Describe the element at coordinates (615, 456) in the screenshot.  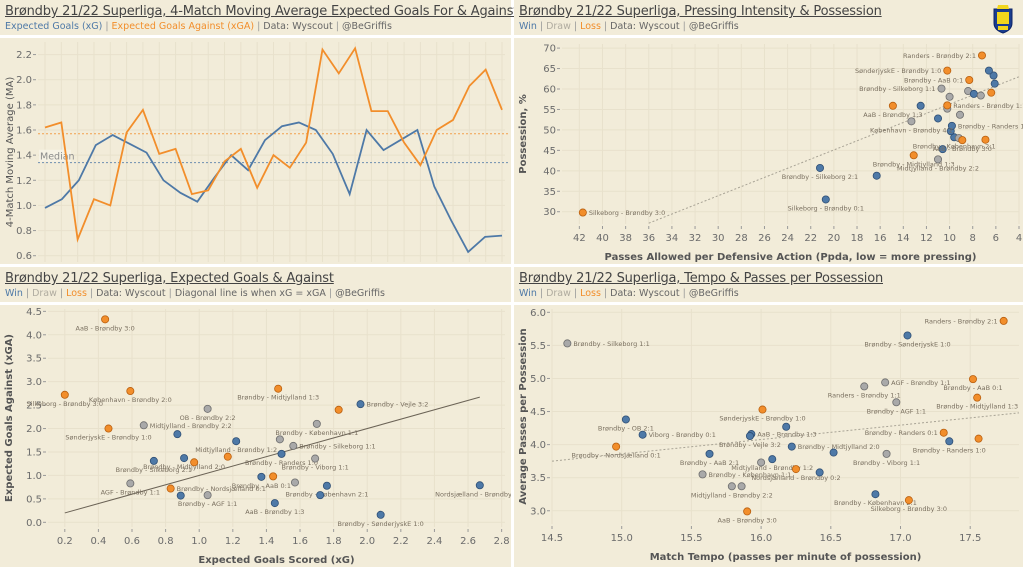
I see `data-label: Brøndby - Nordsjælland 0:1` at that location.